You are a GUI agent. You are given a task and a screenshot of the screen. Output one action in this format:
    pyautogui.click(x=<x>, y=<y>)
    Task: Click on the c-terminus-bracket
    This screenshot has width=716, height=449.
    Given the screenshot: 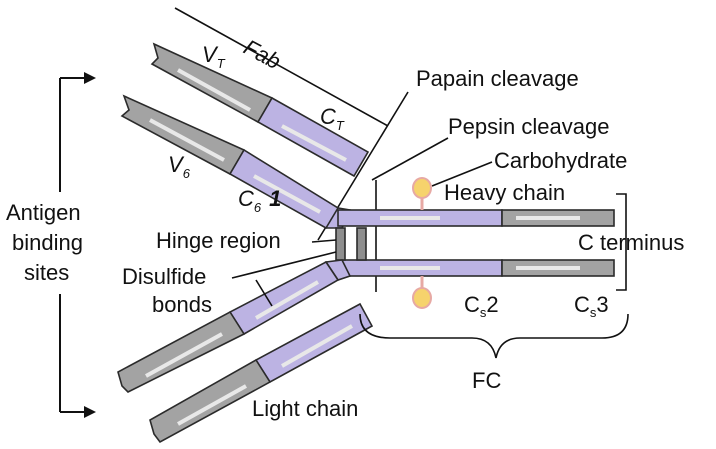 What is the action you would take?
    pyautogui.click(x=621, y=242)
    